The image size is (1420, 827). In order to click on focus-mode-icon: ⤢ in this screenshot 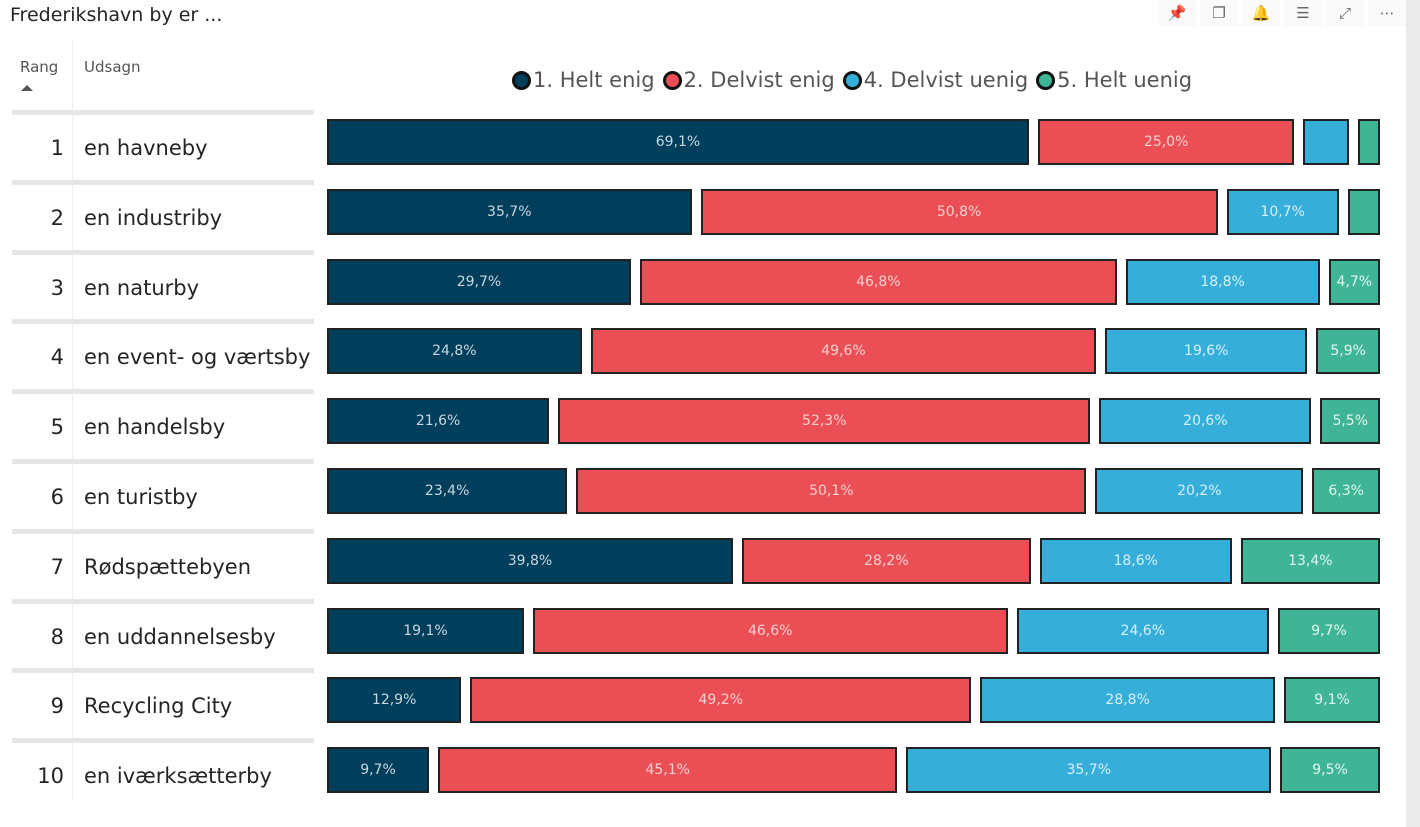, I will do `click(1345, 13)`.